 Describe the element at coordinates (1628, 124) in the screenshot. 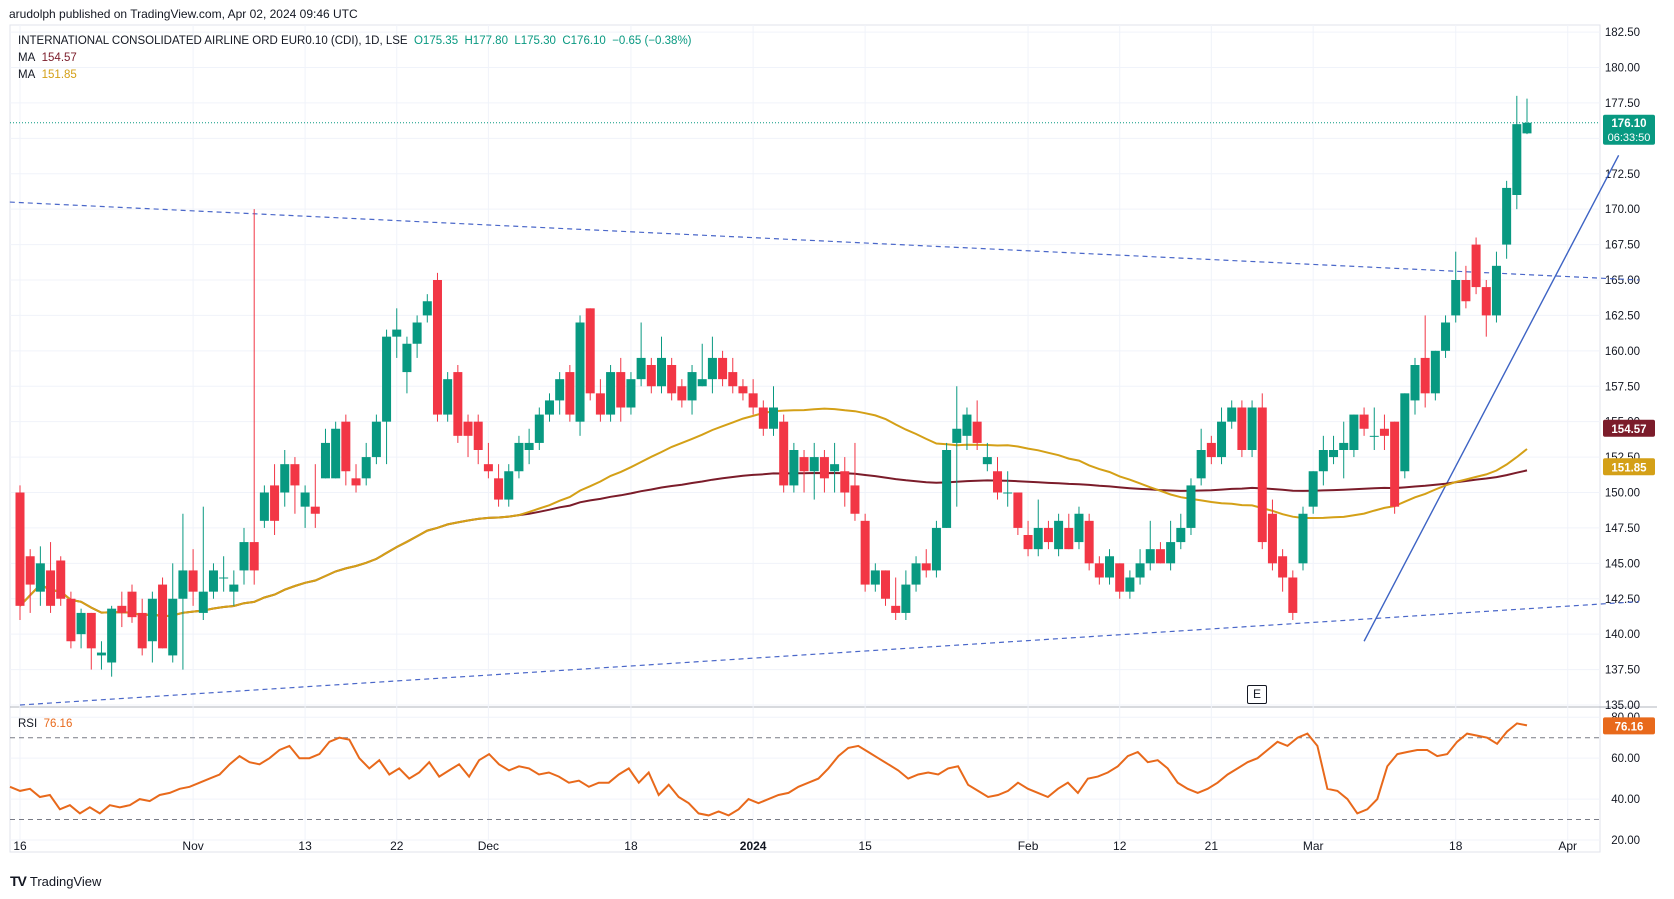

I see `last-price-value: 176.10` at that location.